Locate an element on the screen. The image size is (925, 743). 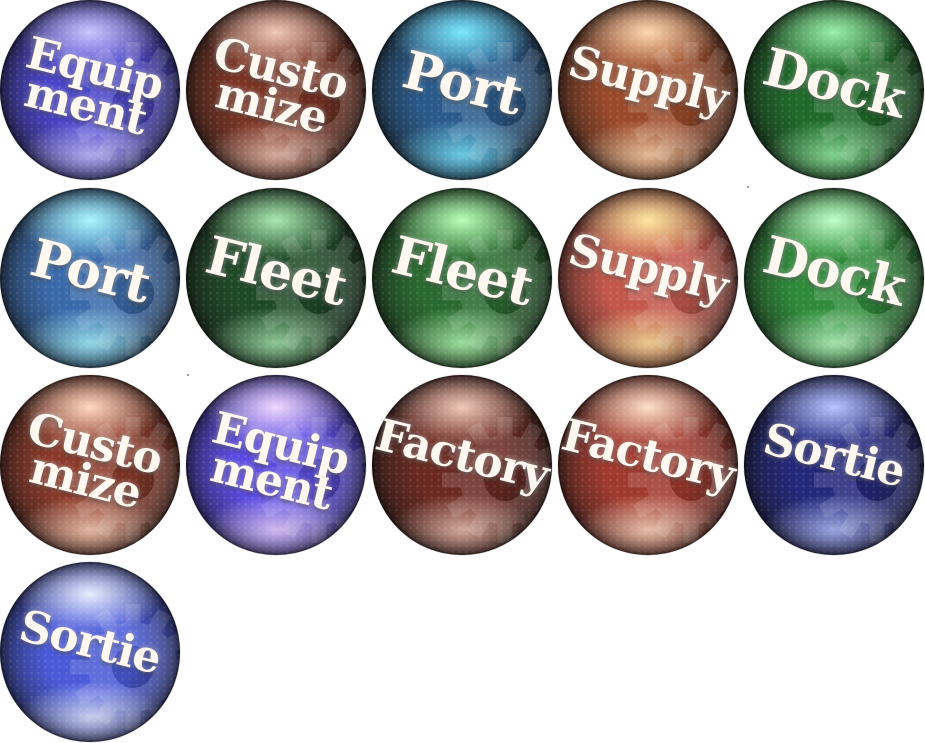
port-button: Port is located at coordinates (462, 90).